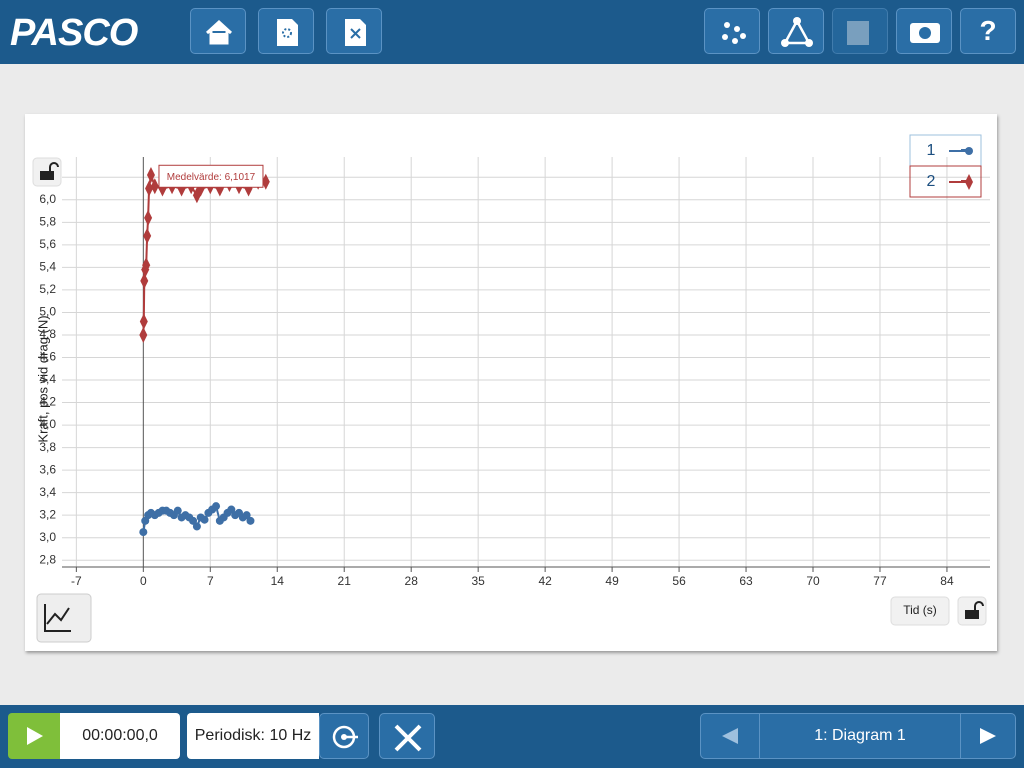 The width and height of the screenshot is (1024, 768). Describe the element at coordinates (478, 581) in the screenshot. I see `x-tick-label: 35` at that location.